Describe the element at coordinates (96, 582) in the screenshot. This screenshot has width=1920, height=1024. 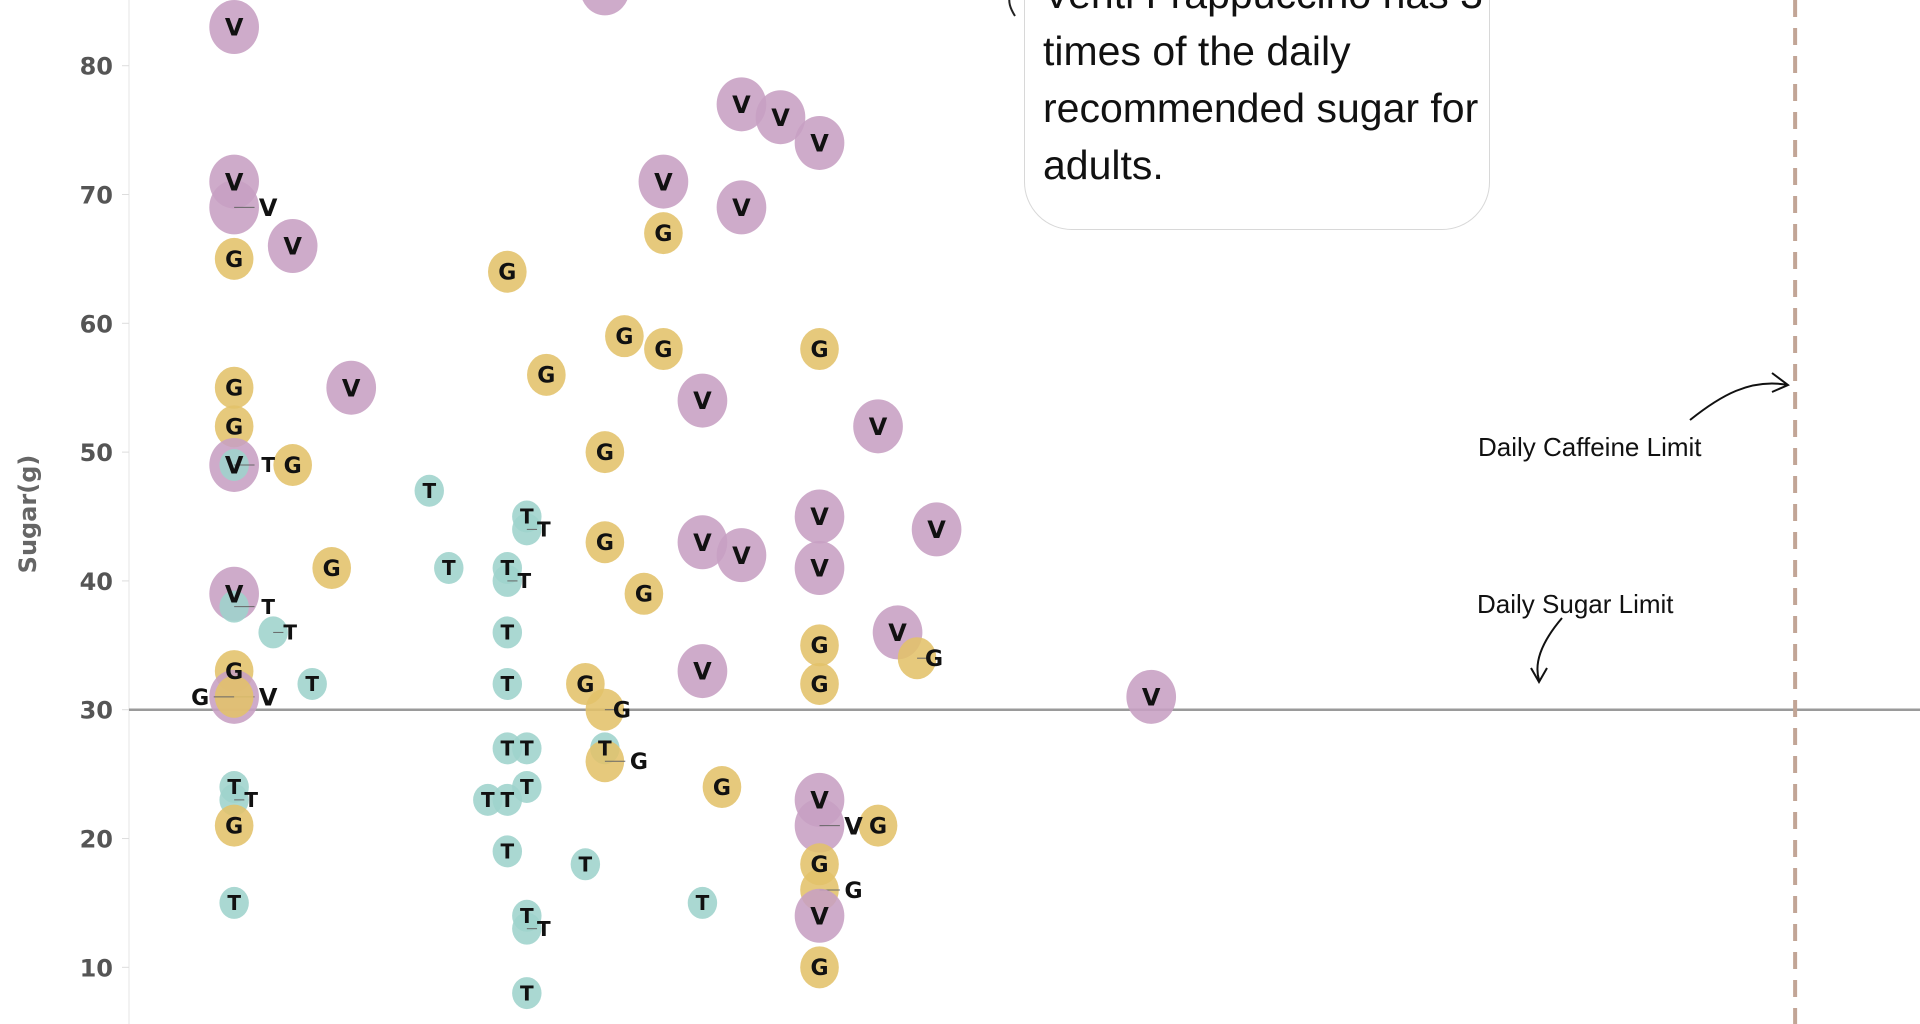
I see `y-tick-label: 40` at that location.